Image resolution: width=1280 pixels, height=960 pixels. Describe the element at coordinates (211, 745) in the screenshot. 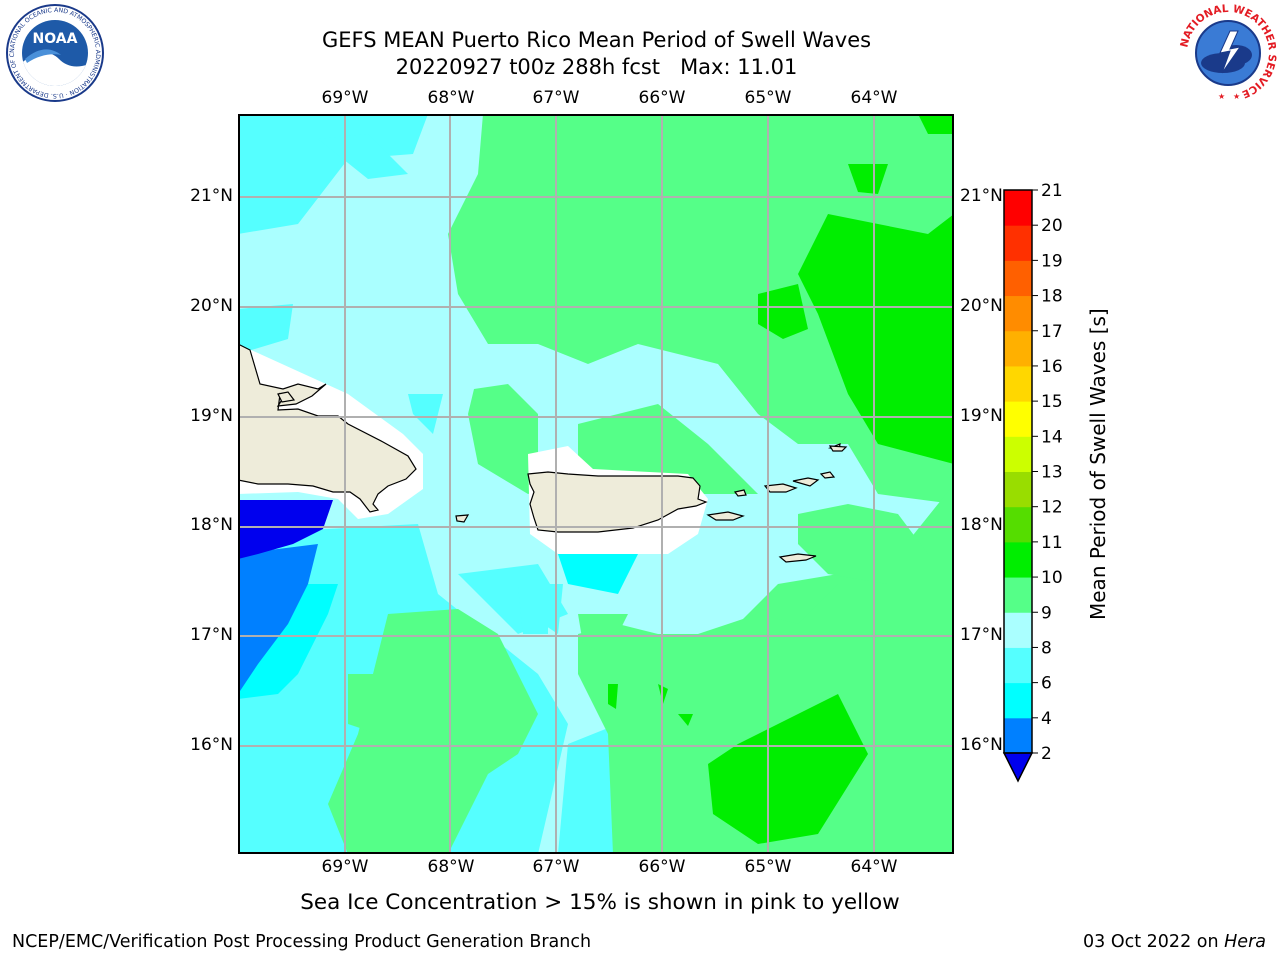

I see `lat-label-left: 16°N` at that location.